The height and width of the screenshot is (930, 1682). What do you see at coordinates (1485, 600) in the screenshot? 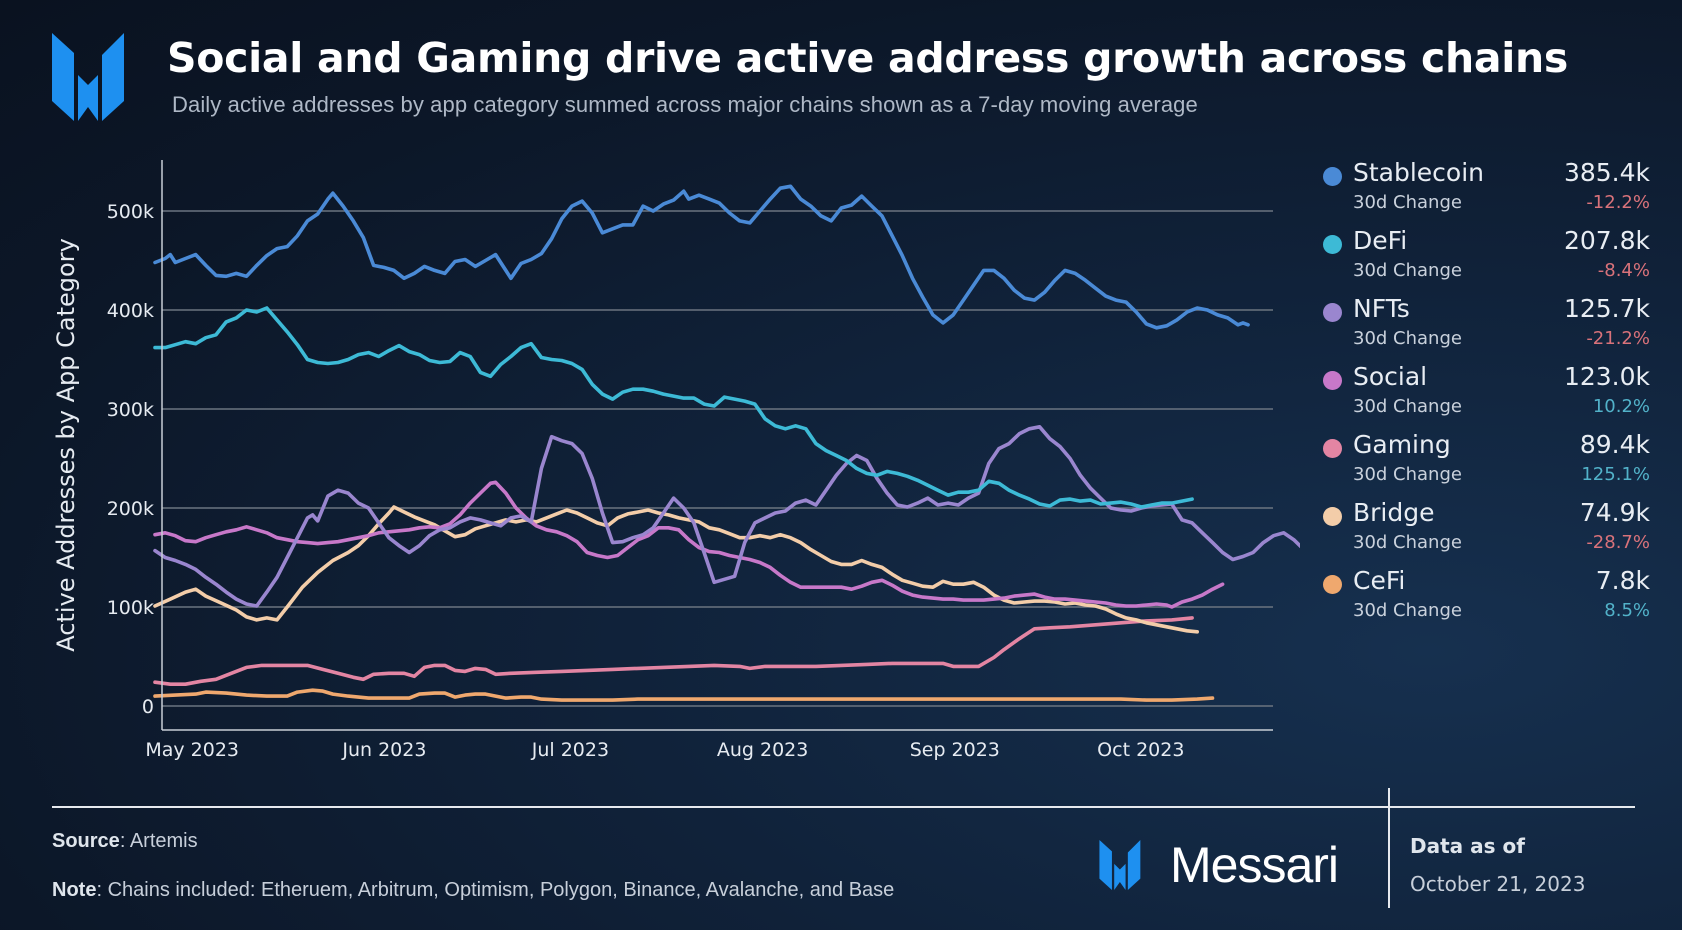
I see `legend-item-cefi: CeFi 30d Change 7.8k 8.5%` at bounding box center [1485, 600].